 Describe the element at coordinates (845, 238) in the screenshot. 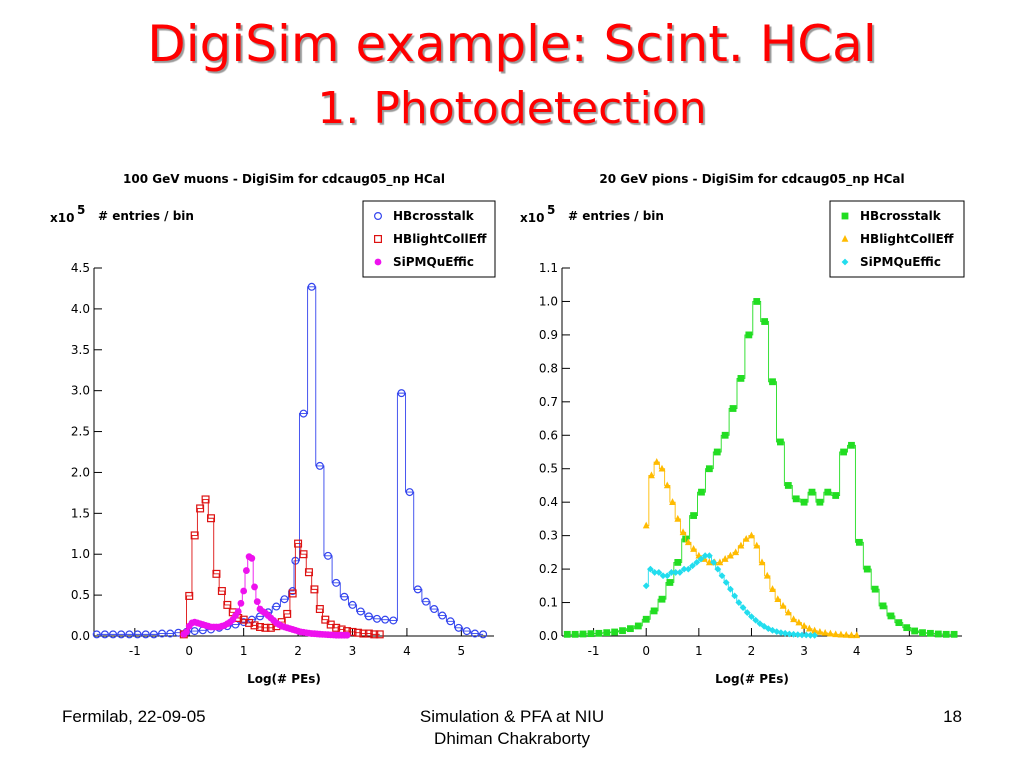

I see `pion-legend-marker` at that location.